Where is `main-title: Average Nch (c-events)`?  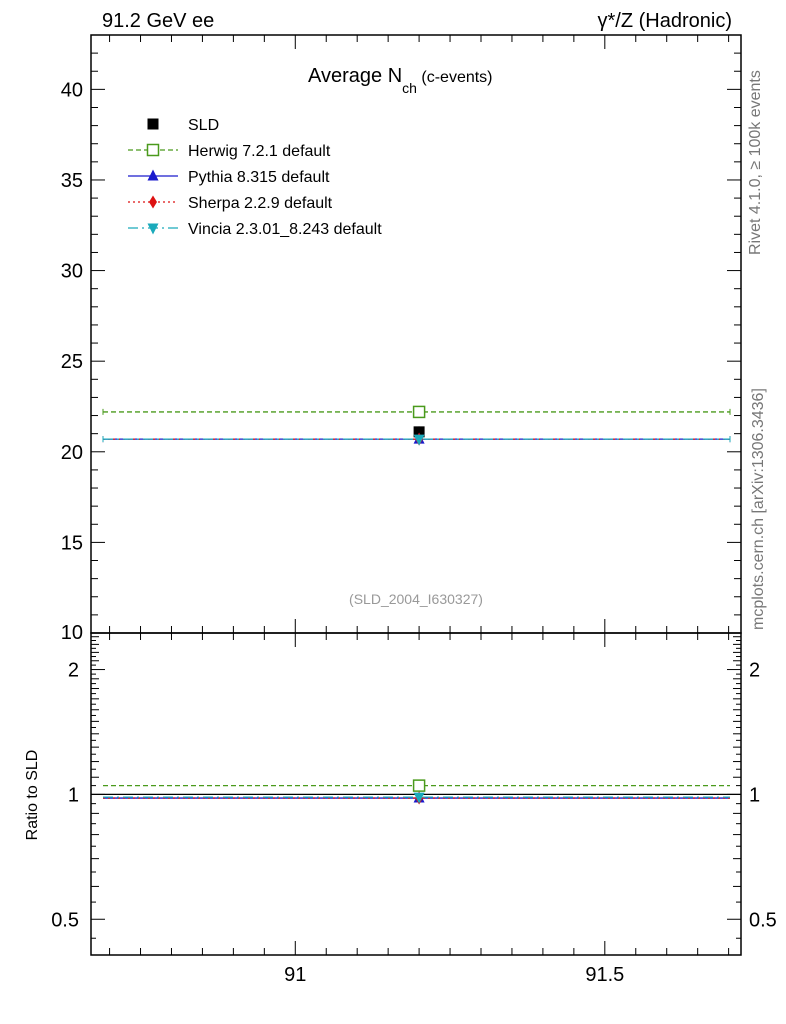 main-title: Average Nch (c-events) is located at coordinates (400, 80).